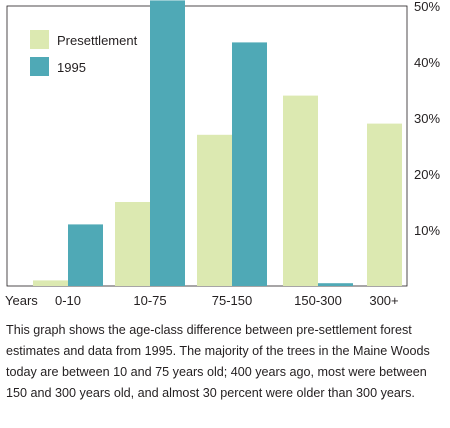 The height and width of the screenshot is (428, 450). Describe the element at coordinates (318, 300) in the screenshot. I see `x-tick-label: 150-300` at that location.